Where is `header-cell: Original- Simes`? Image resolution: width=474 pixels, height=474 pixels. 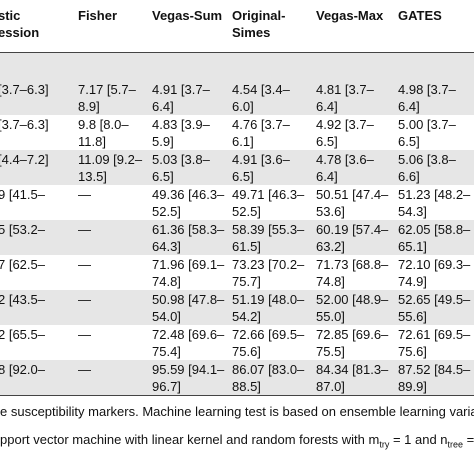 header-cell: Original- Simes is located at coordinates (258, 24).